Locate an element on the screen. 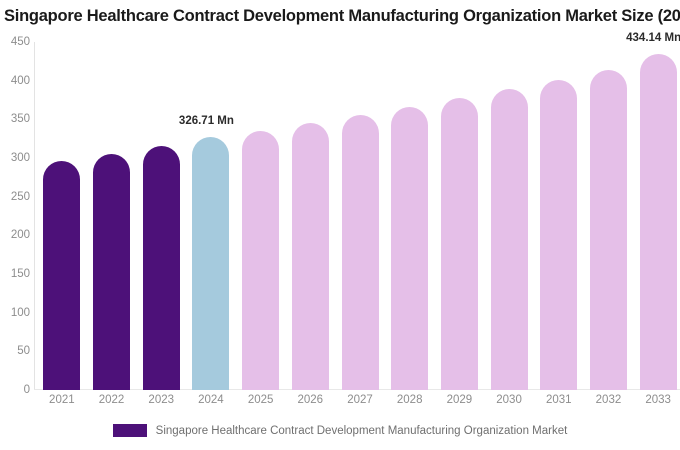  y-axis-line is located at coordinates (34, 216).